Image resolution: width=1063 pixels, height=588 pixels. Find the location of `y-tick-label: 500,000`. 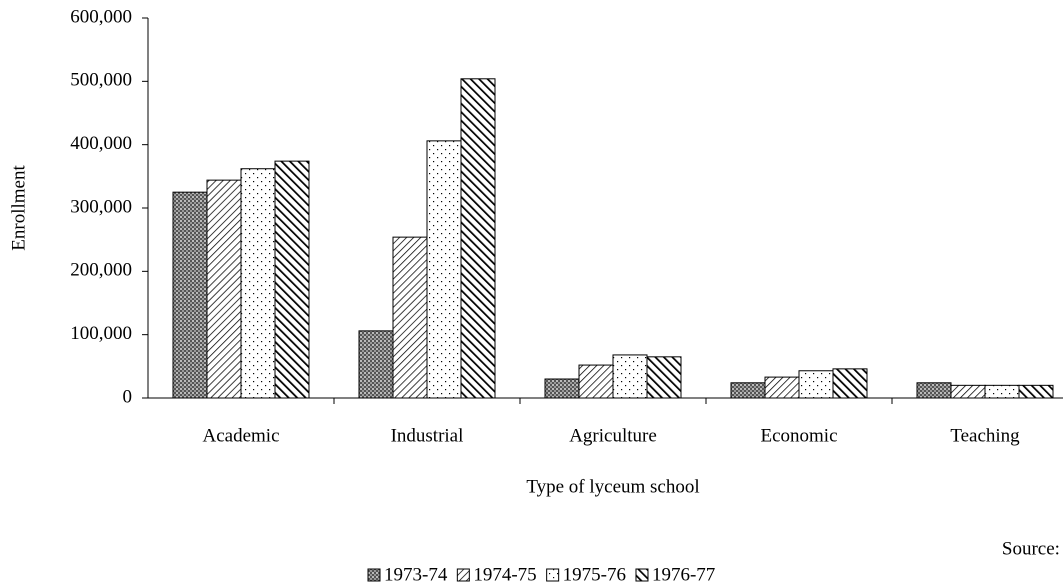

y-tick-label: 500,000 is located at coordinates (101, 80).